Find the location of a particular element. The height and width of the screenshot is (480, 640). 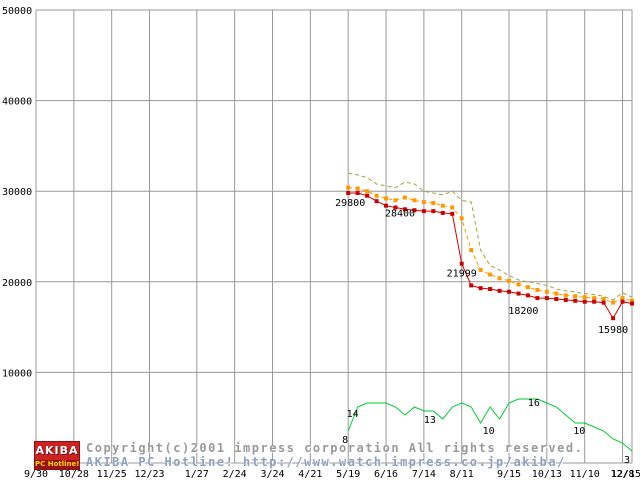

svg-text: 18200 is located at coordinates (523, 311).